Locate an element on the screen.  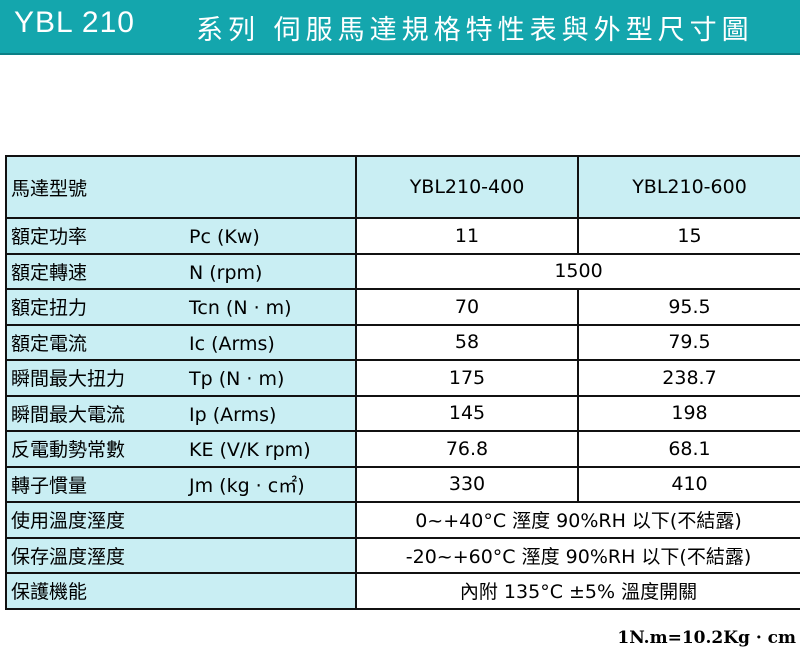
row-label: 瞬間最大扭力 is located at coordinates (68, 379).